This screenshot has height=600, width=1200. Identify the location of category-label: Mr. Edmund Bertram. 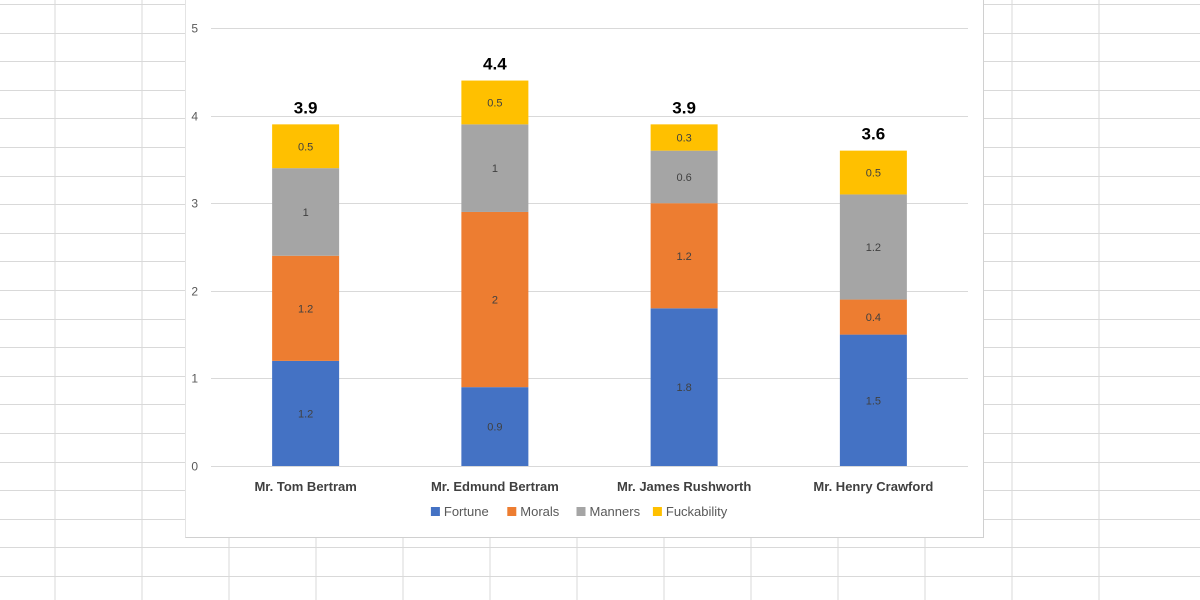
(495, 486).